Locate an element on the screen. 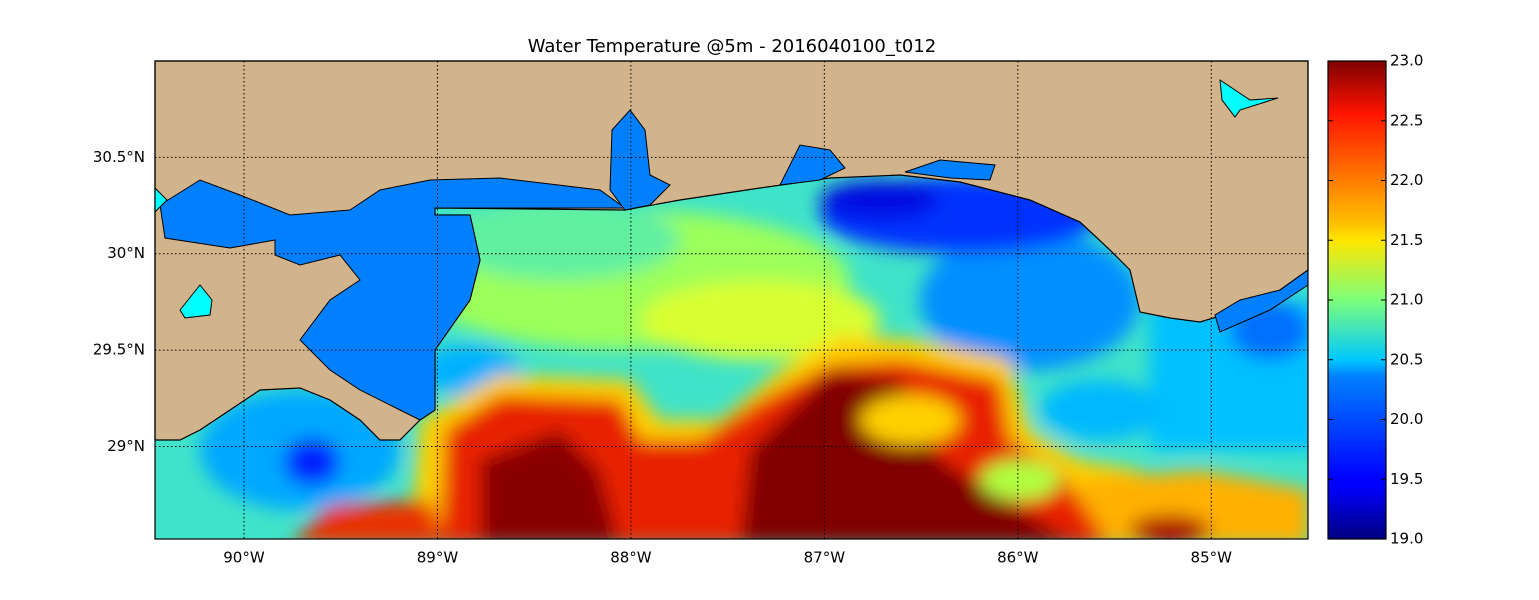 This screenshot has width=1539, height=600. x-tick-label: 86°W is located at coordinates (1018, 558).